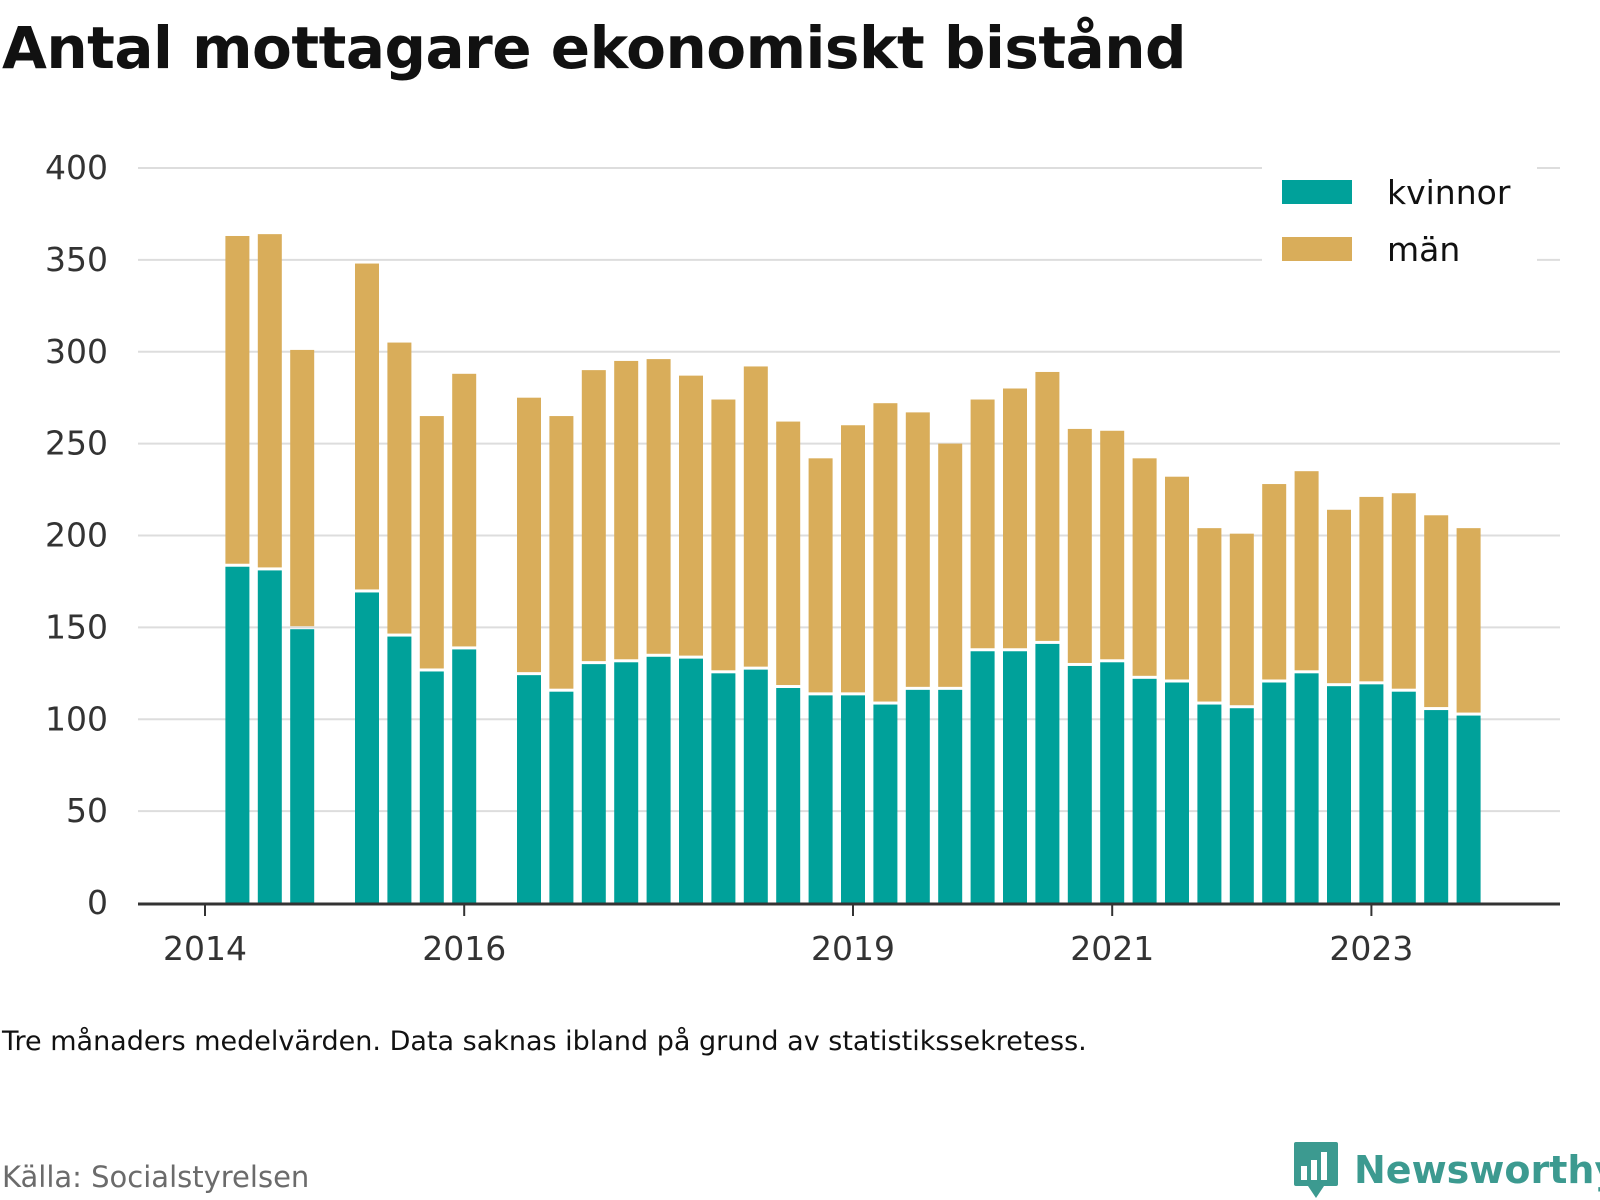 The width and height of the screenshot is (1600, 1200). What do you see at coordinates (76, 626) in the screenshot?
I see `y-tick-label: 150` at bounding box center [76, 626].